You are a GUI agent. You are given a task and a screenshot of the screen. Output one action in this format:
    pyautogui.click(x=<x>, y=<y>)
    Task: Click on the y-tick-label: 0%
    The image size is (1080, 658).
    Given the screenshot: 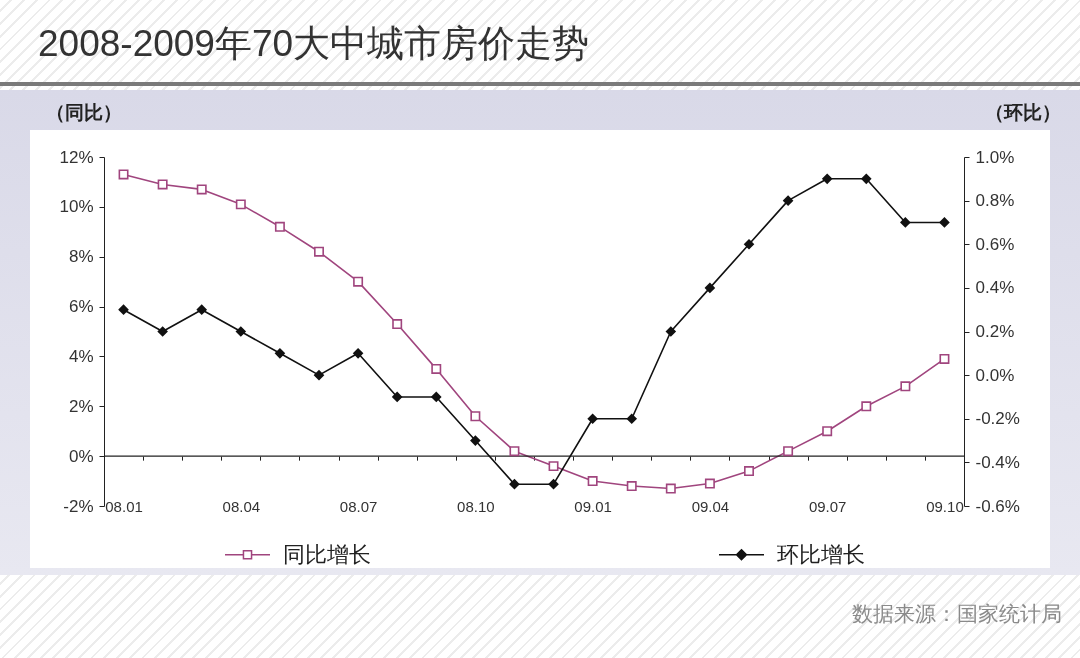 What is the action you would take?
    pyautogui.click(x=81, y=456)
    